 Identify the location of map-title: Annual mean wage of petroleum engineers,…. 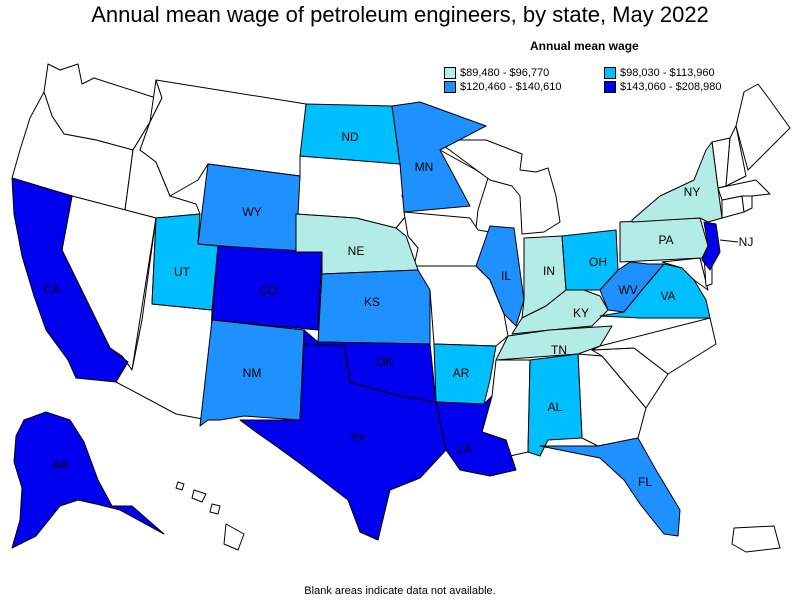
(400, 14).